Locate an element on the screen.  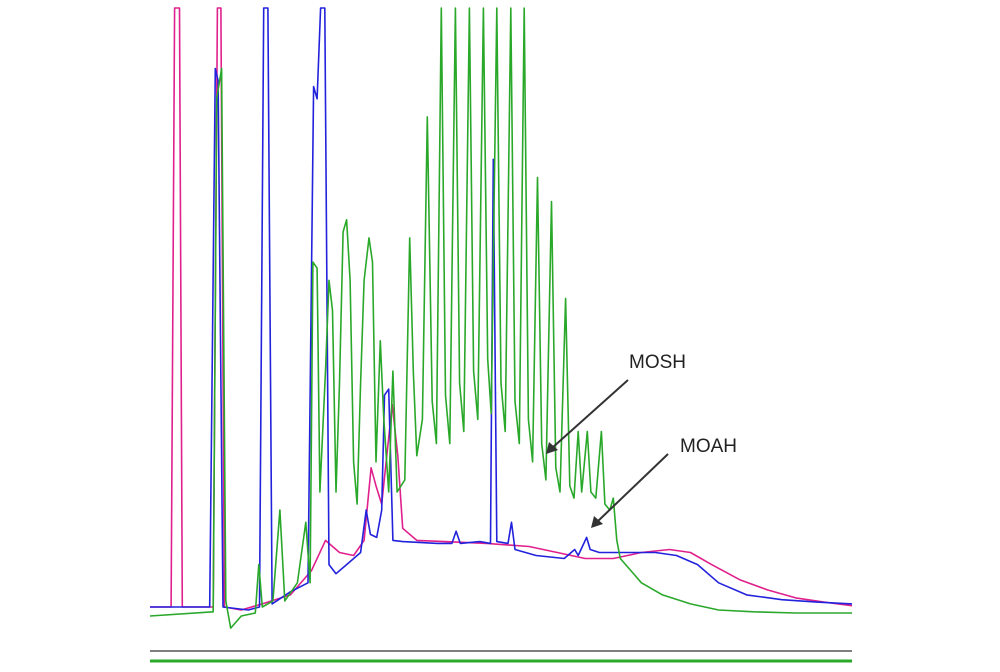
annotation-label-mosh: MOSH is located at coordinates (657, 362).